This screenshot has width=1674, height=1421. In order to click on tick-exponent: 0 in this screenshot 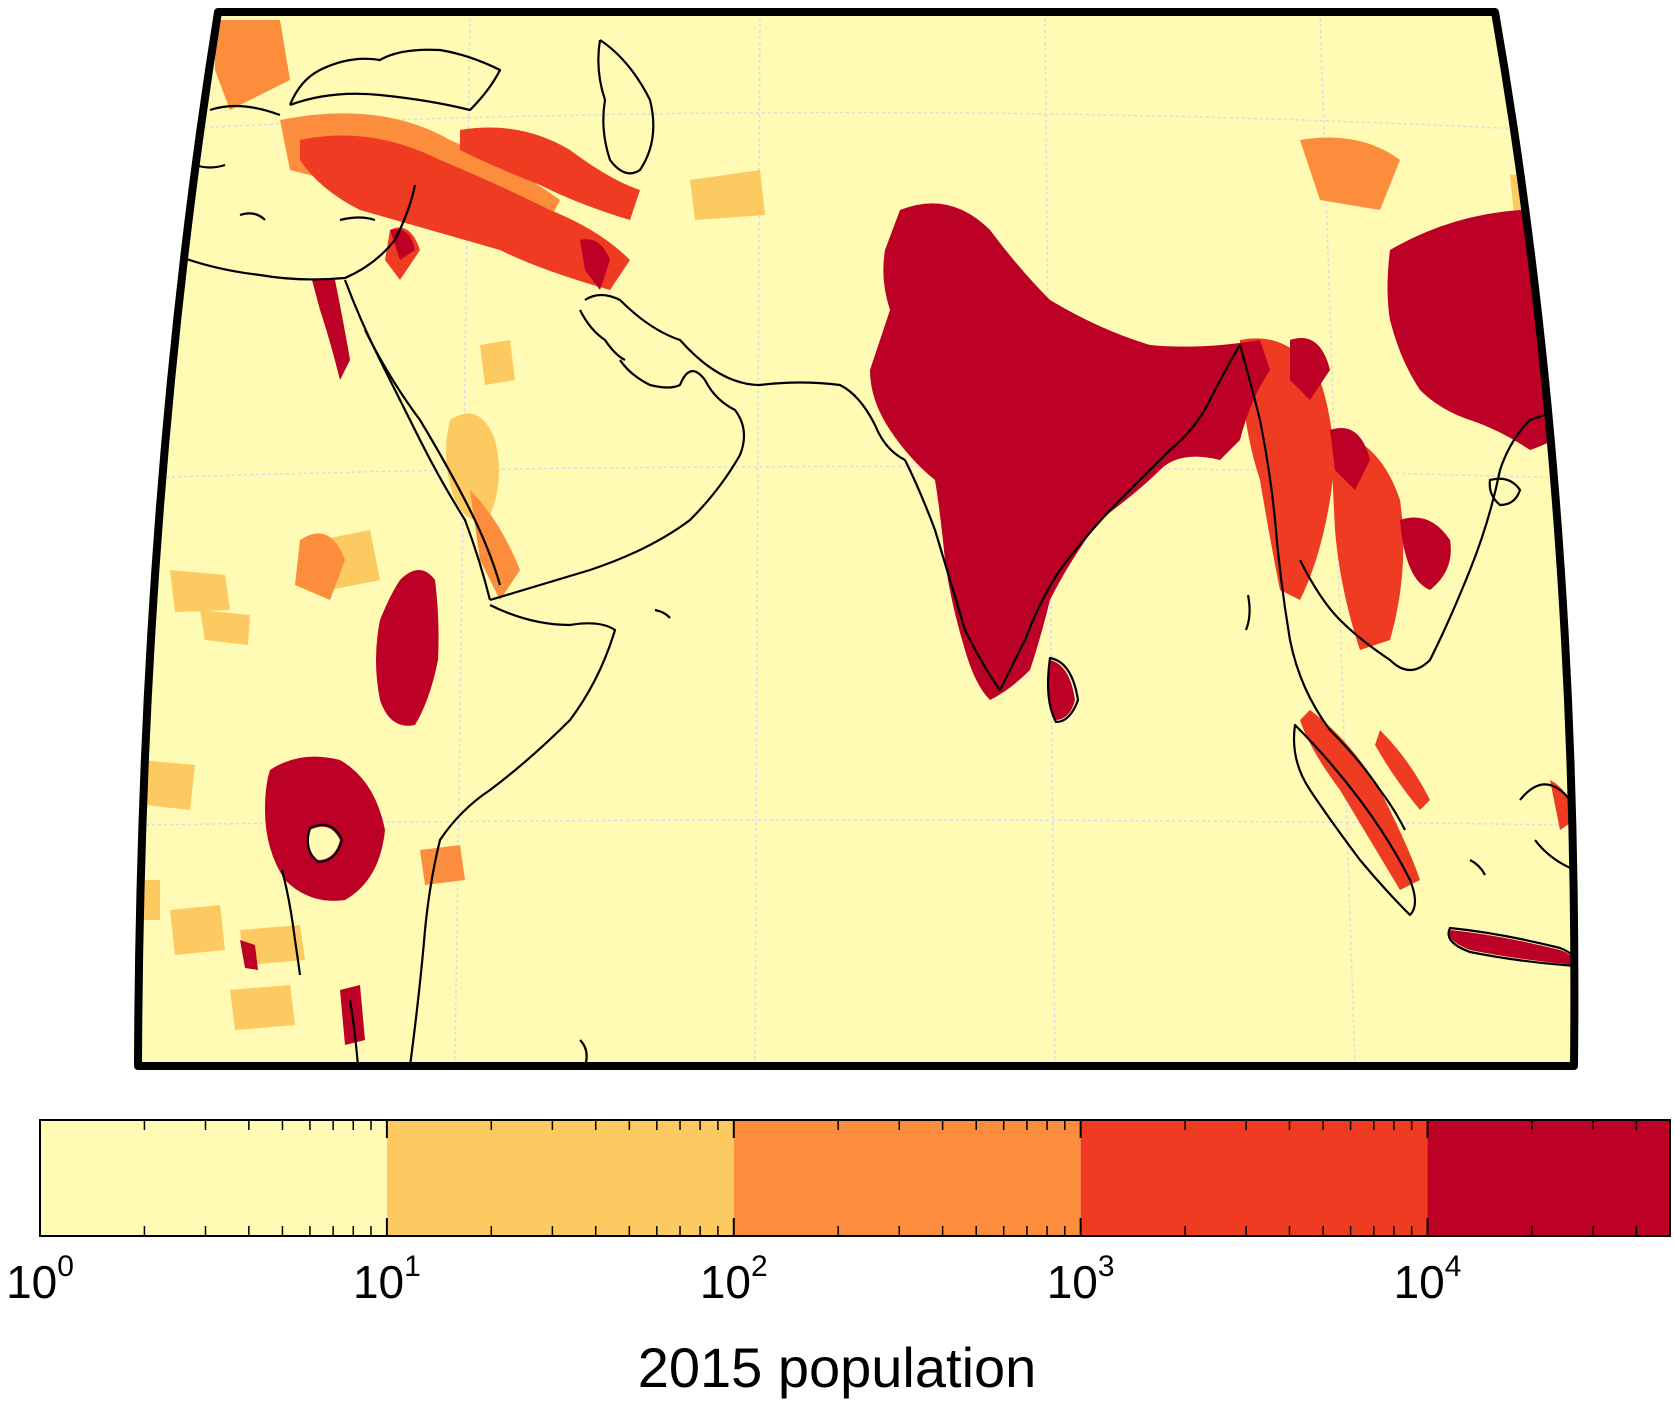, I will do `click(65, 1266)`.